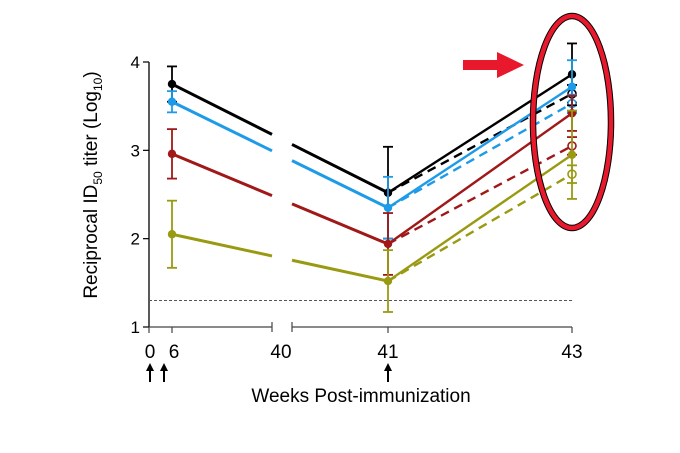  Describe the element at coordinates (135, 239) in the screenshot. I see `y-tick-label: 2` at that location.